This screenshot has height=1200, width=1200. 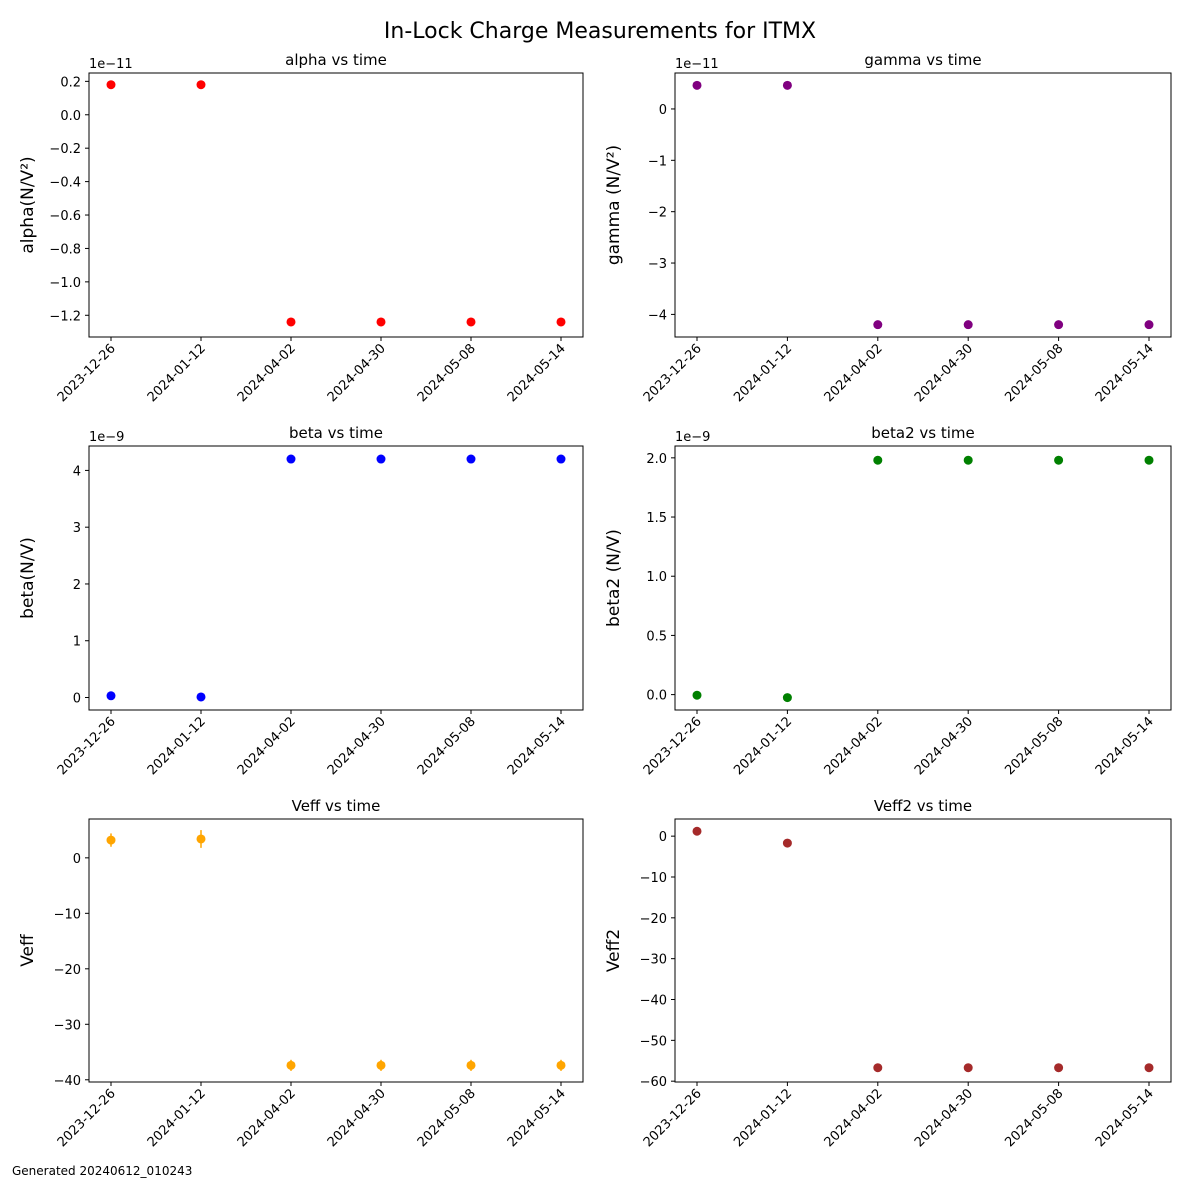 I want to click on y-tick-label: −1.2, so click(x=65, y=316).